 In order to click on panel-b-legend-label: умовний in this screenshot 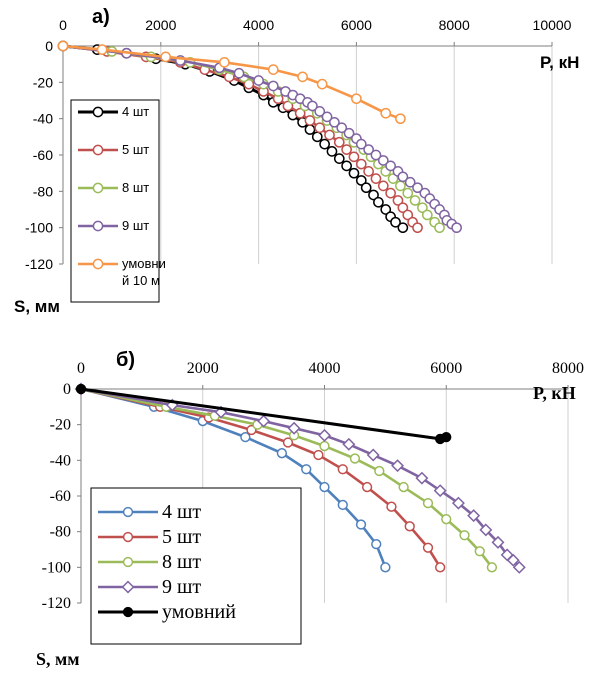, I will do `click(199, 612)`.